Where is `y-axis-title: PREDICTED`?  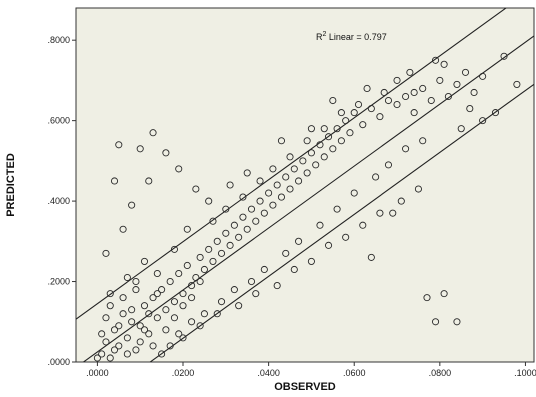
y-axis-title: PREDICTED is located at coordinates (11, 185).